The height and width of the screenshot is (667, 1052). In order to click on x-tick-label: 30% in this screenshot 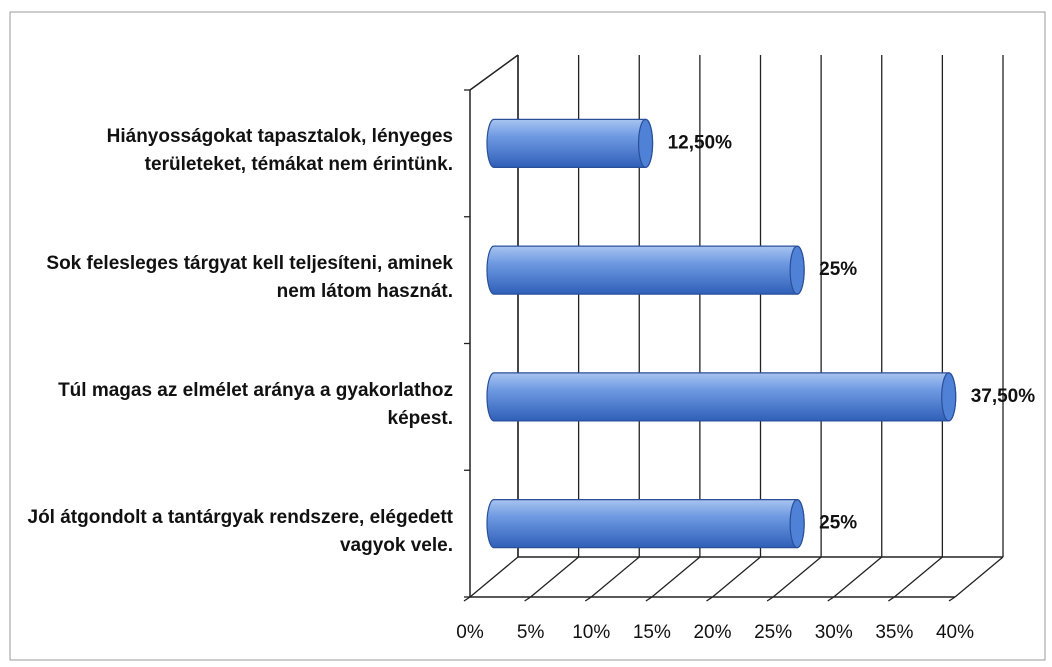, I will do `click(834, 632)`.